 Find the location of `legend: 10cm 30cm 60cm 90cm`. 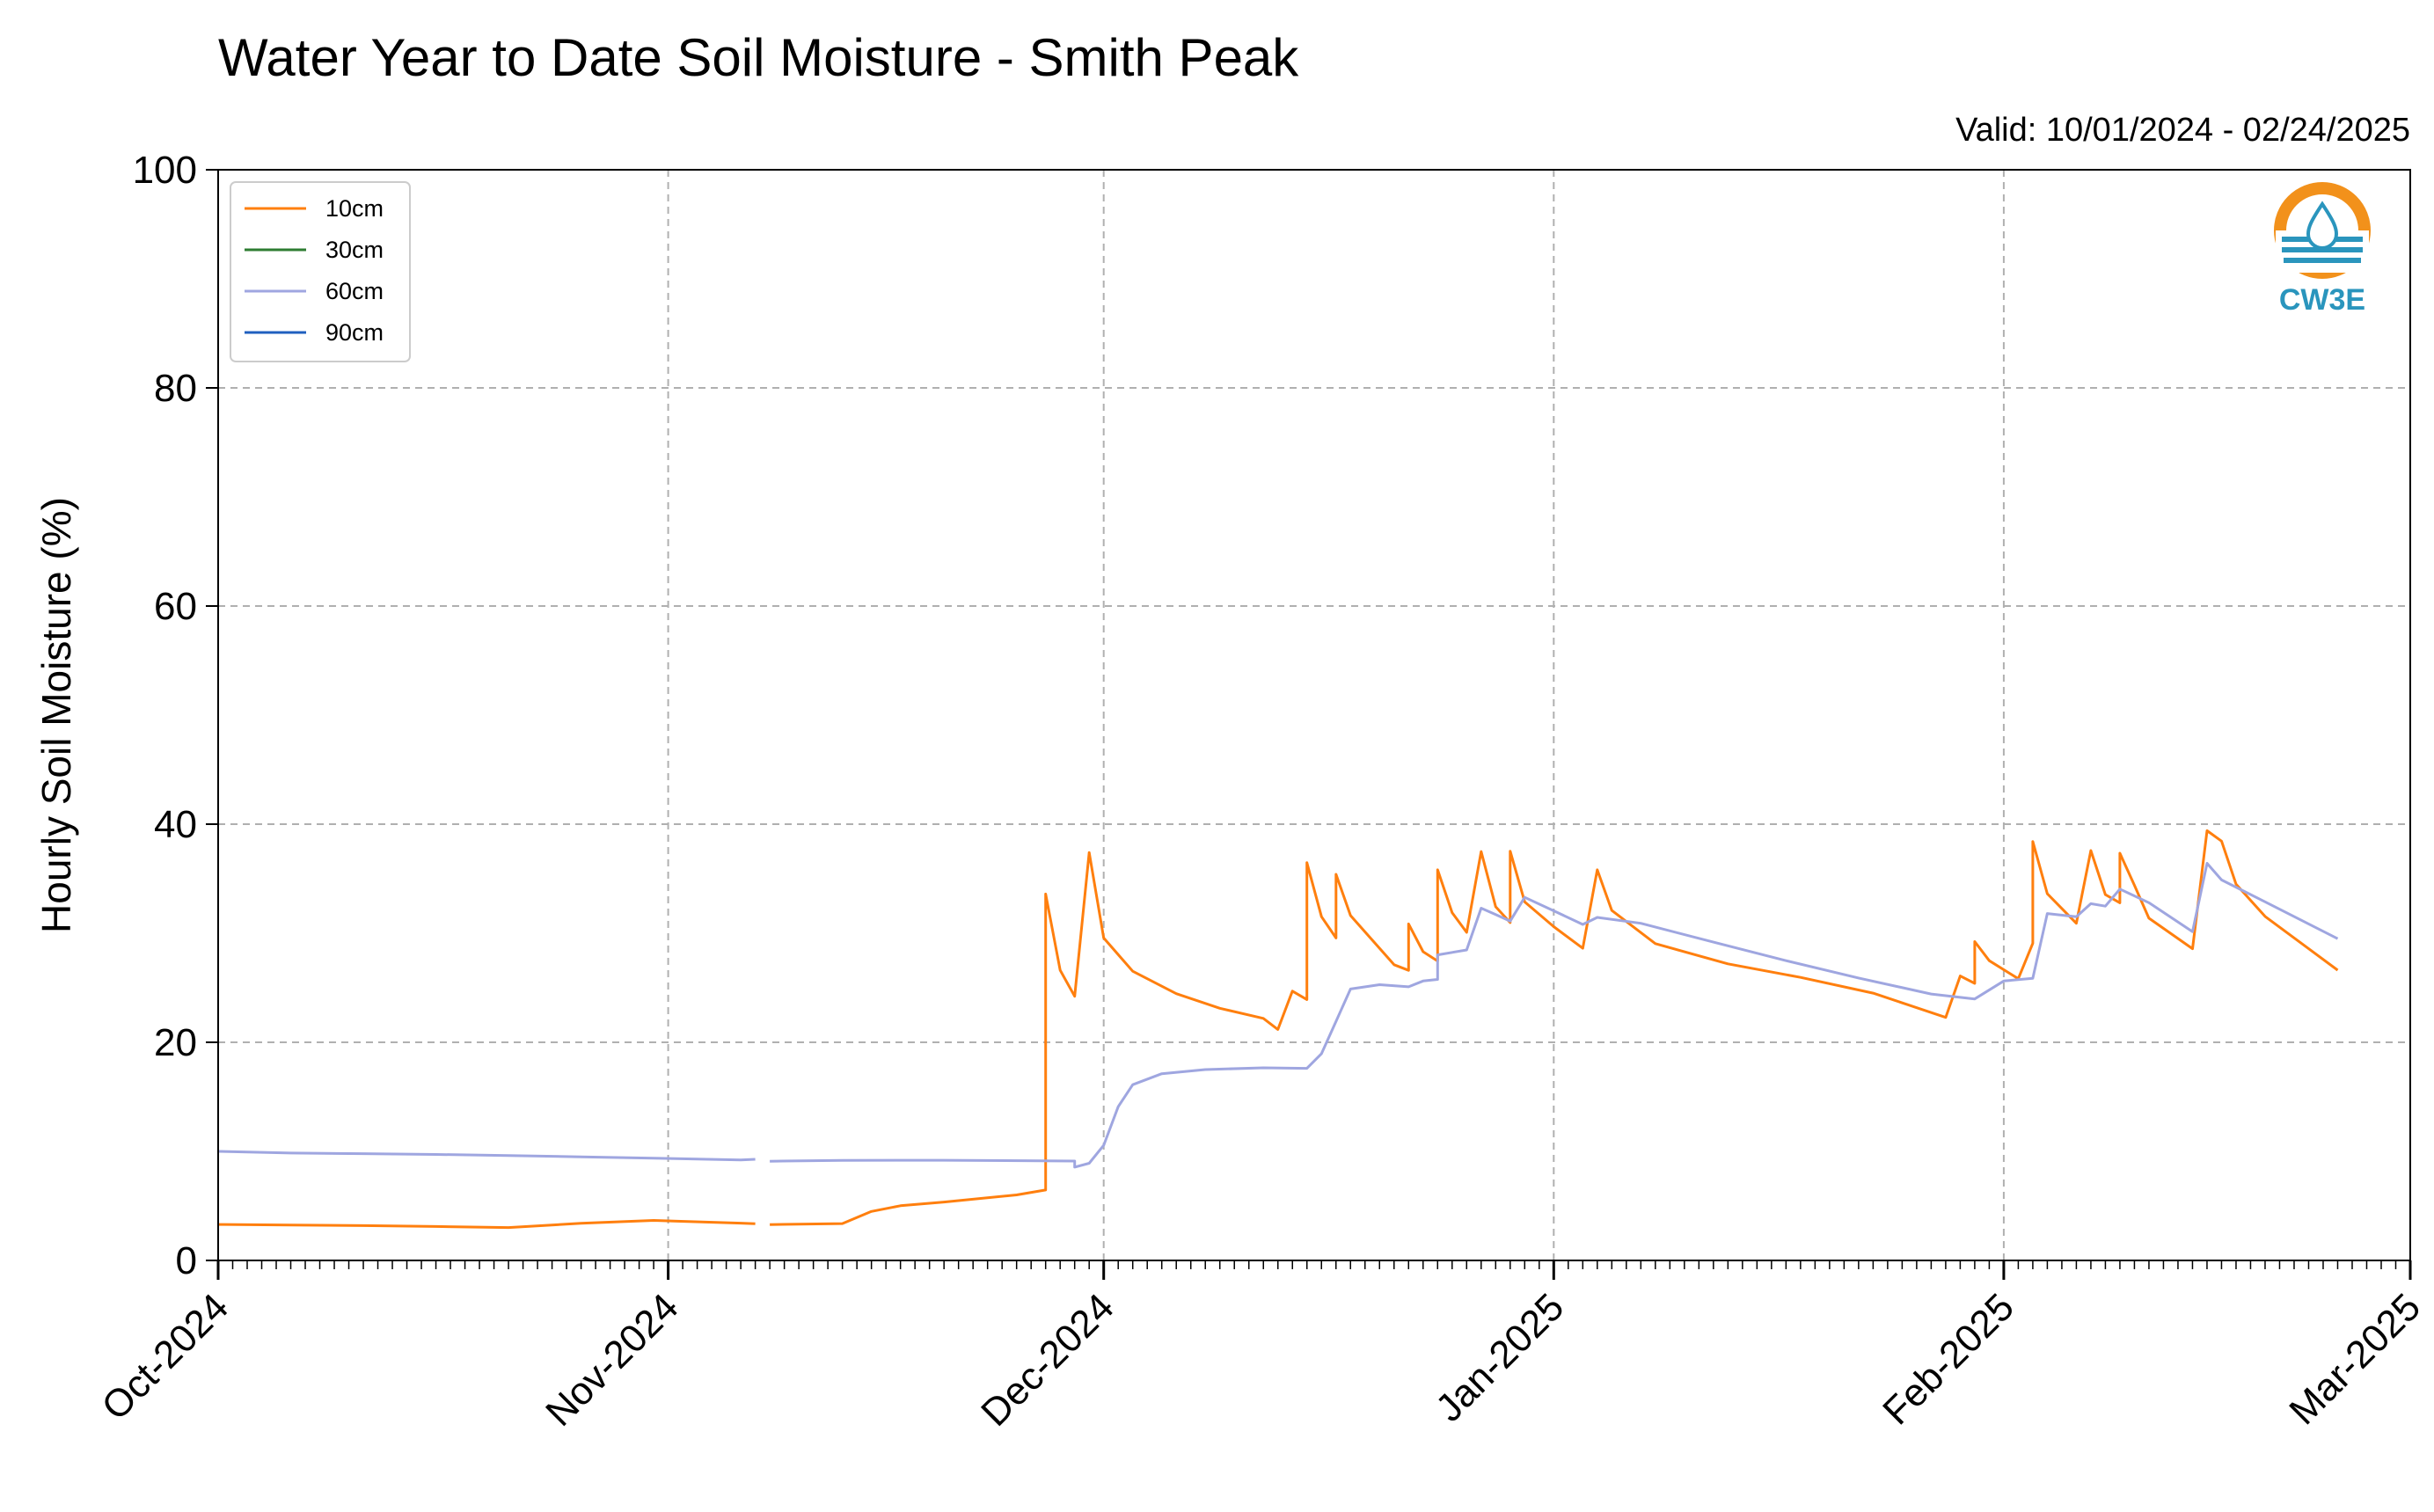

legend: 10cm 30cm 60cm 90cm is located at coordinates (320, 271).